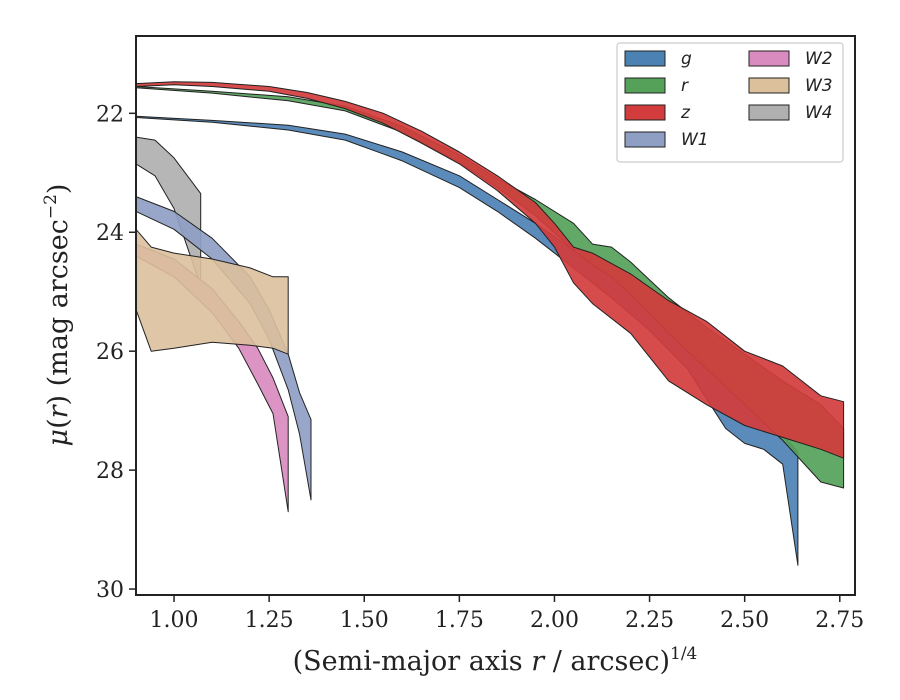  What do you see at coordinates (685, 113) in the screenshot?
I see `legend-label-z: z` at bounding box center [685, 113].